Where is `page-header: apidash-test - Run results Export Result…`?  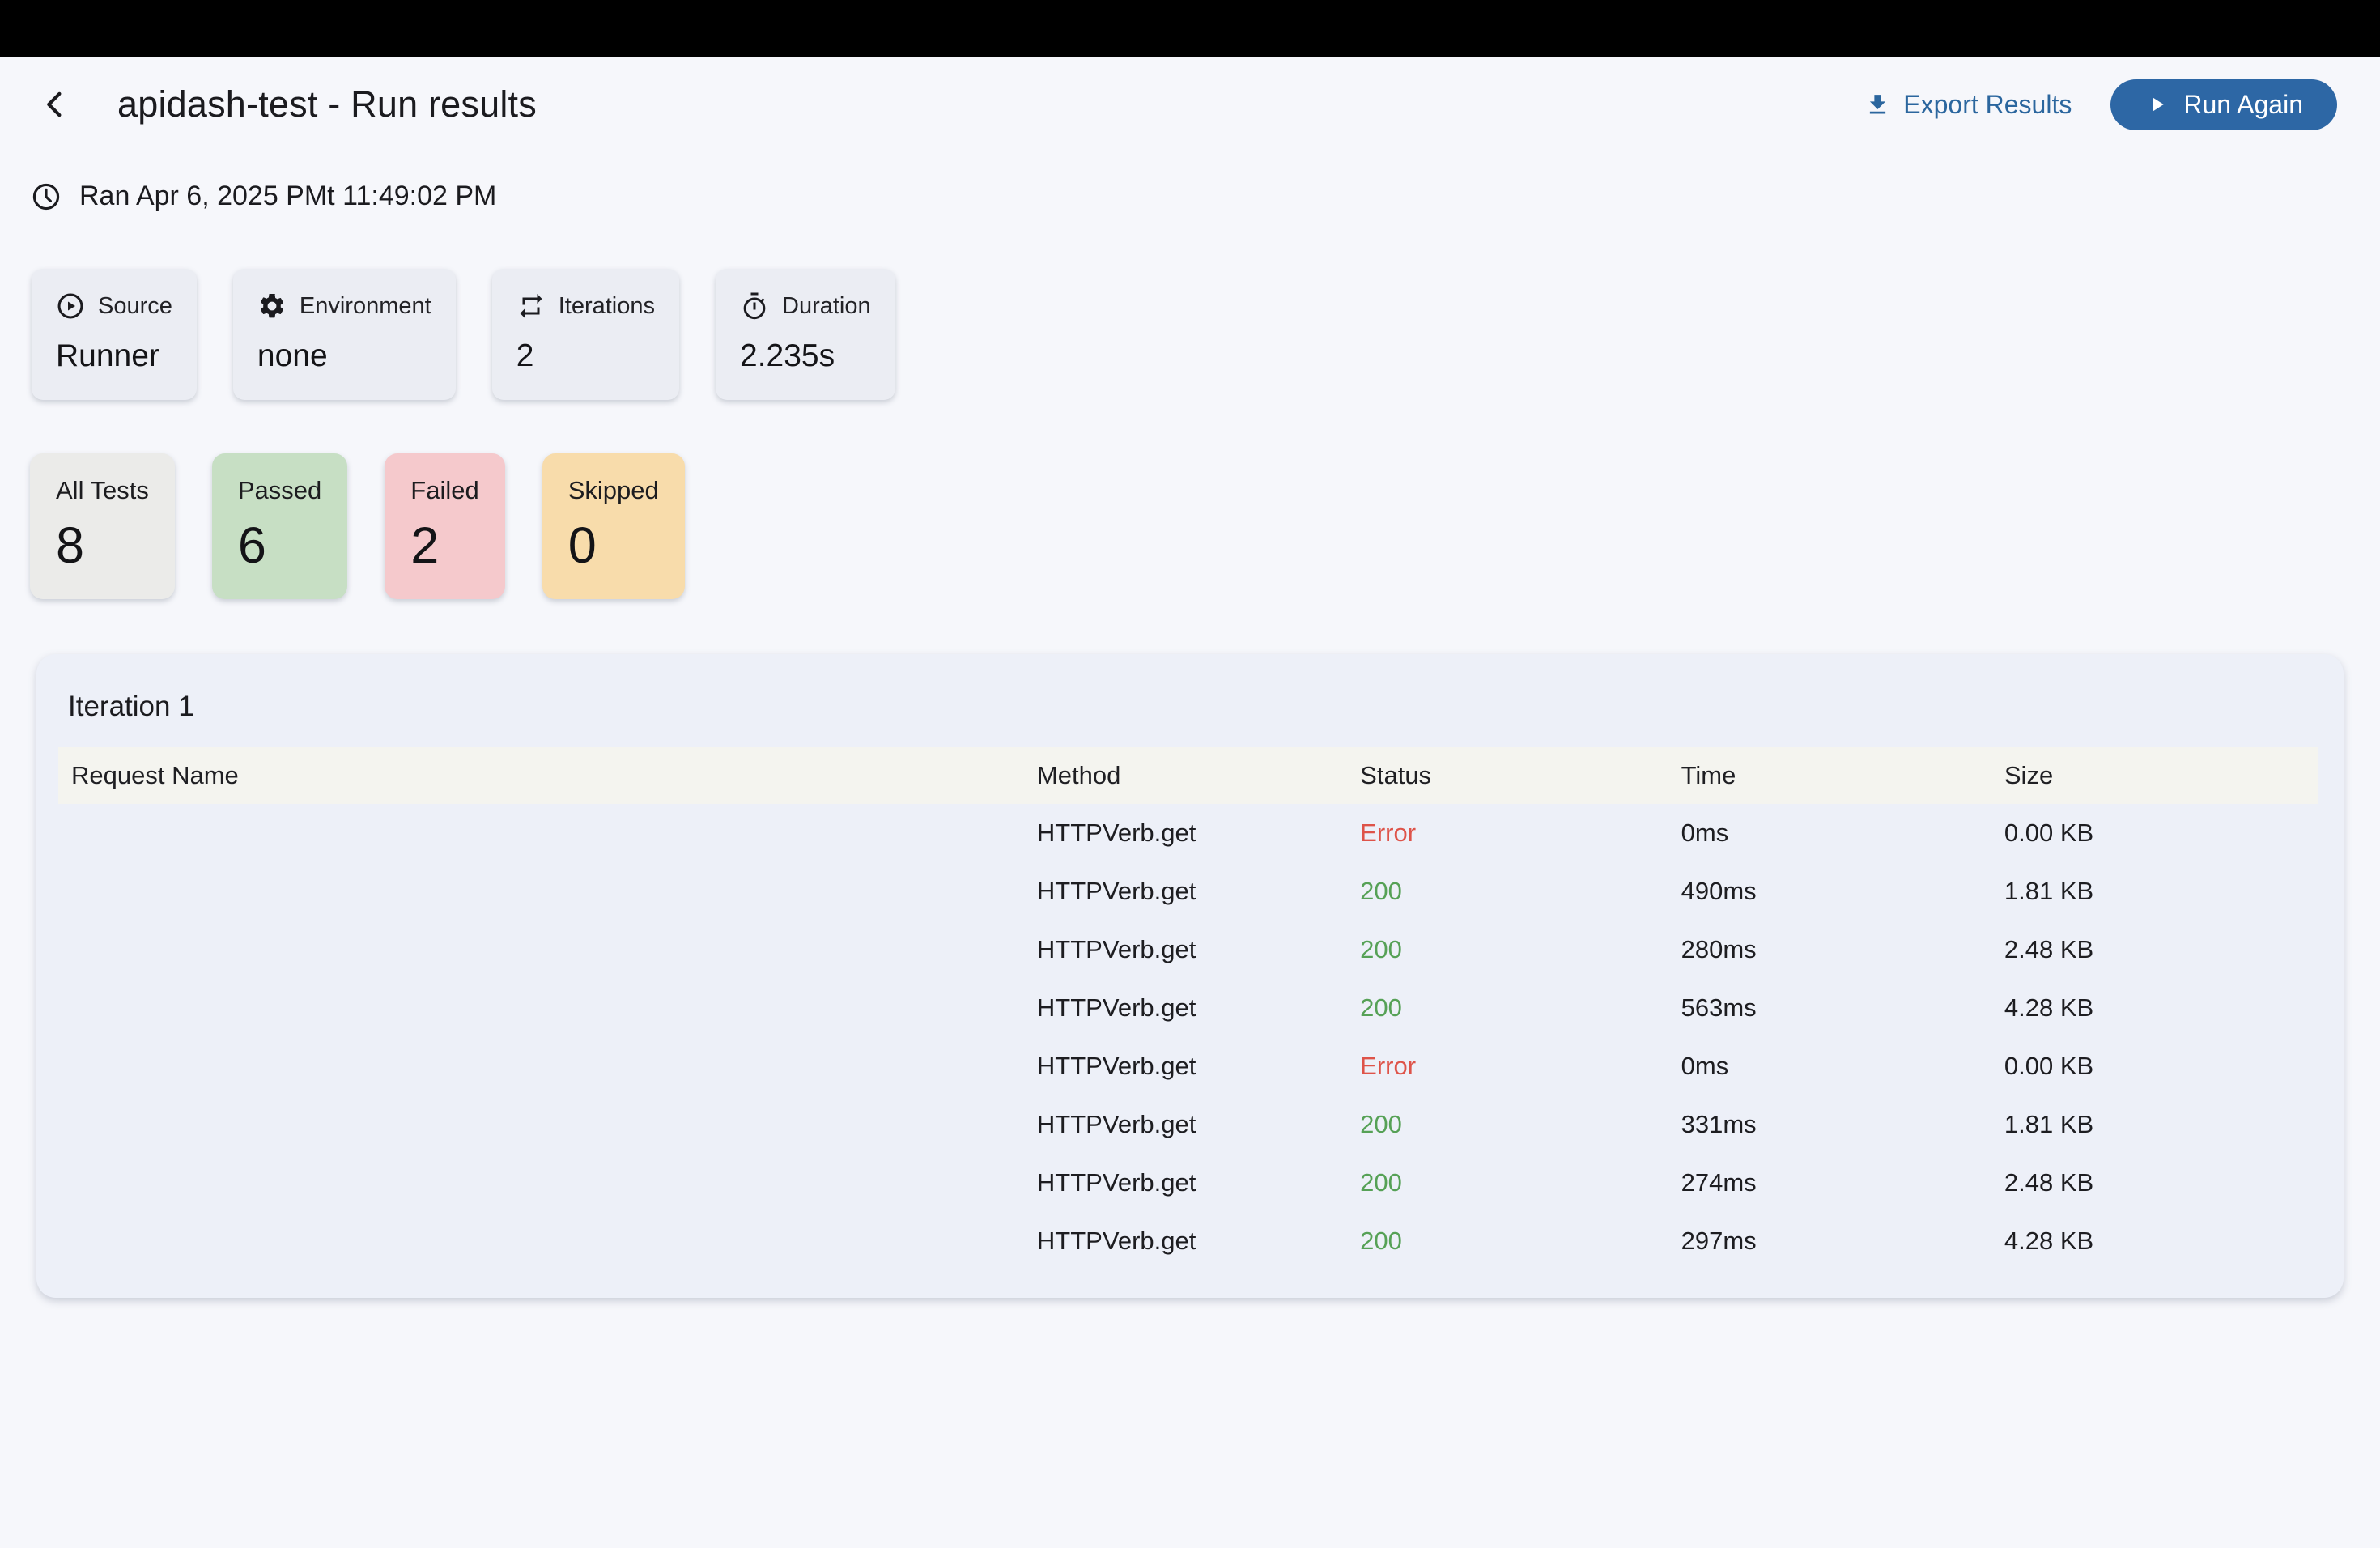 page-header: apidash-test - Run results Export Result… is located at coordinates (1190, 105).